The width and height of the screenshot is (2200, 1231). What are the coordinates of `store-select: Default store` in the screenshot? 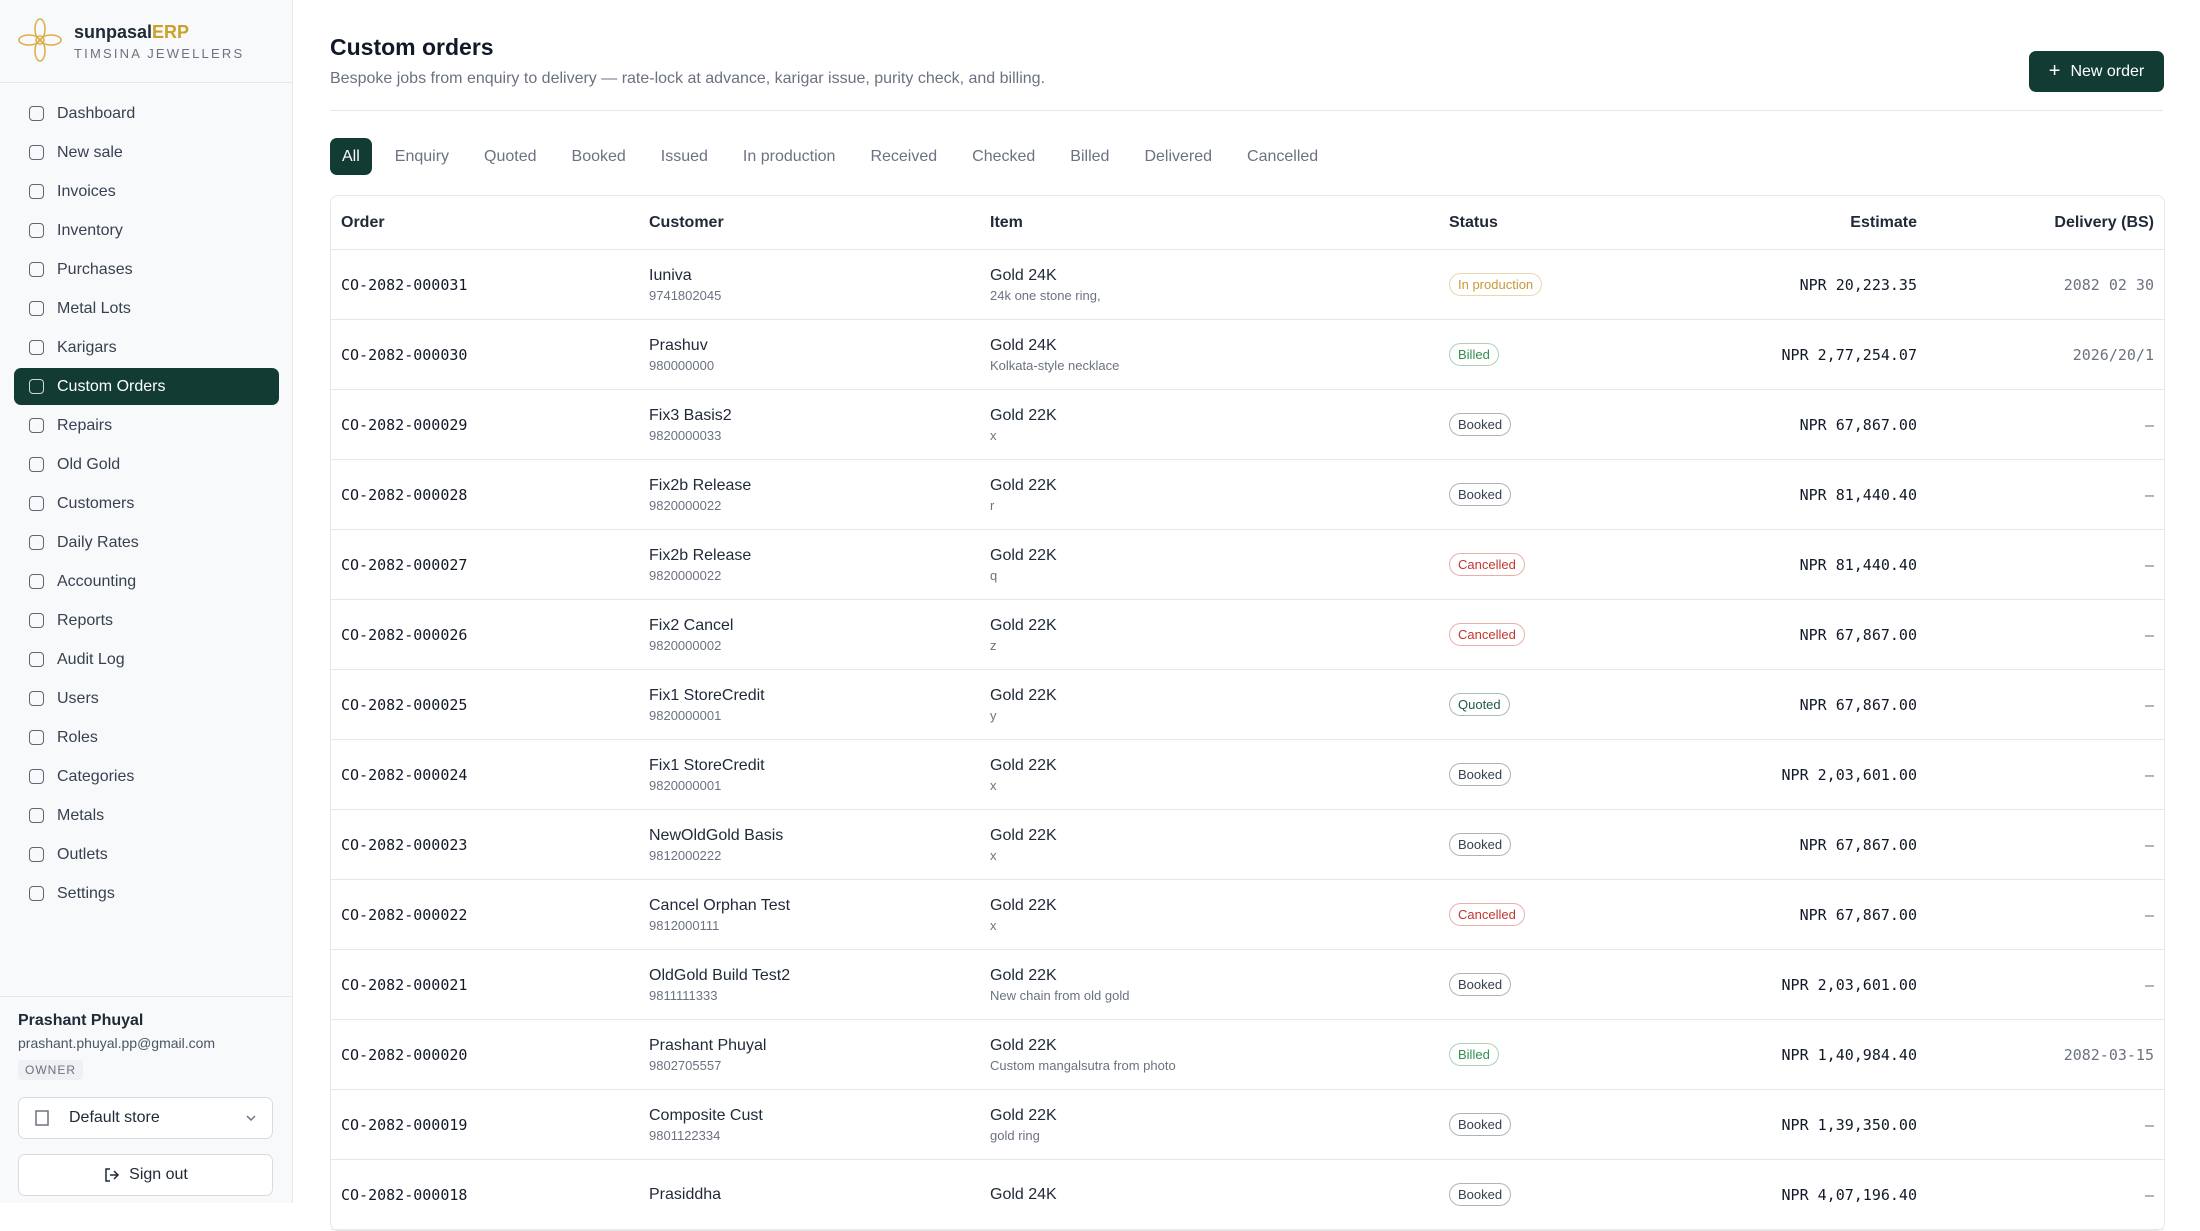 It's located at (145, 1118).